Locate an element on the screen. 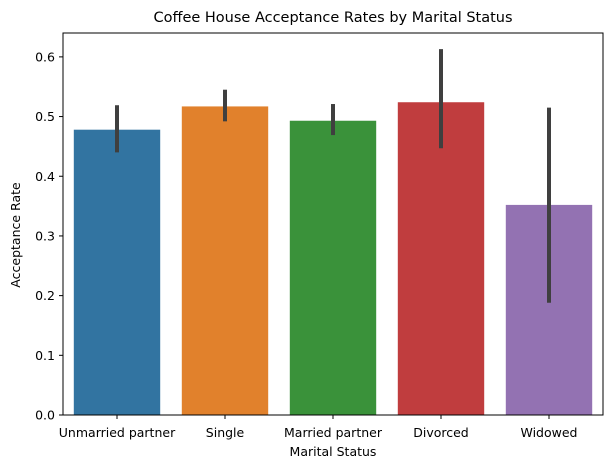  y-tick-label: 0.5 is located at coordinates (45, 116).